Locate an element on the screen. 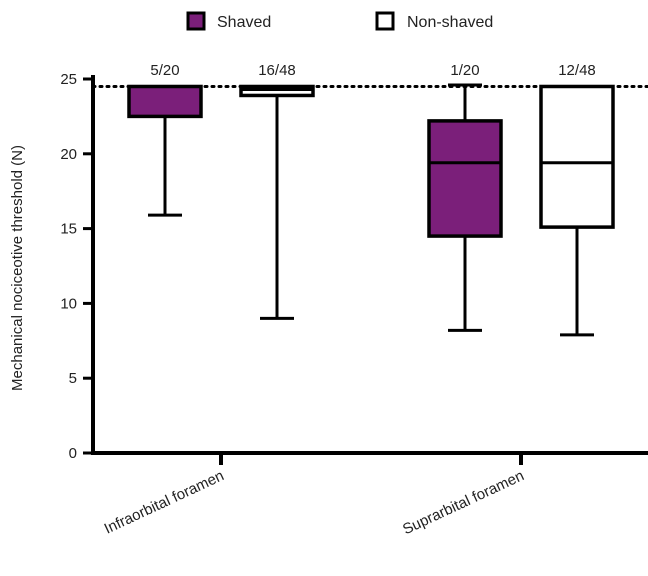 The image size is (648, 576). y-tick-label: 20 is located at coordinates (68, 154).